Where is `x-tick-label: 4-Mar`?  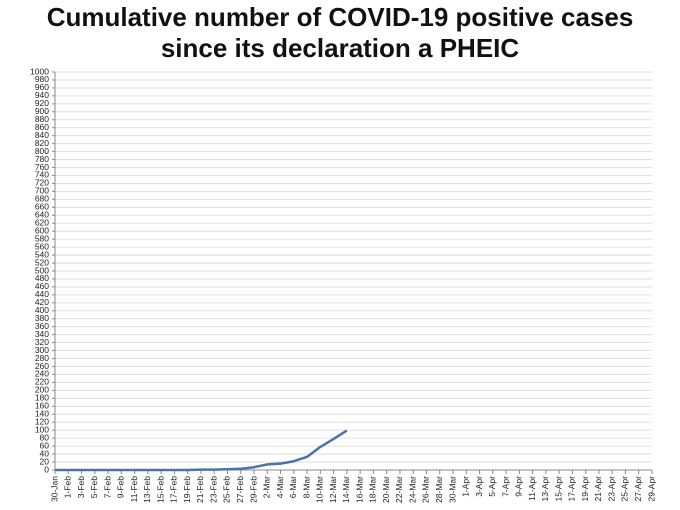
x-tick-label: 4-Mar is located at coordinates (280, 487).